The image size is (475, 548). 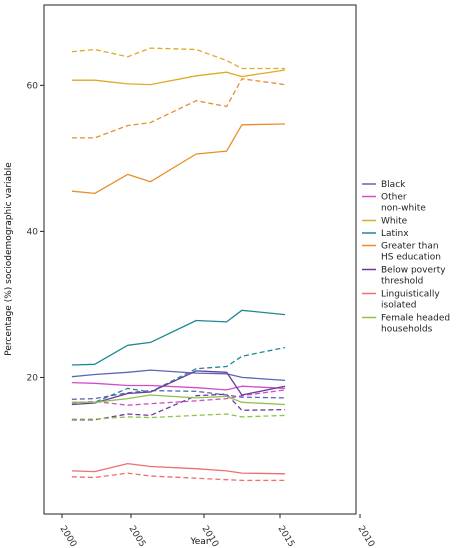 I want to click on series-line-linguistically_isolated-solid, so click(x=178, y=468).